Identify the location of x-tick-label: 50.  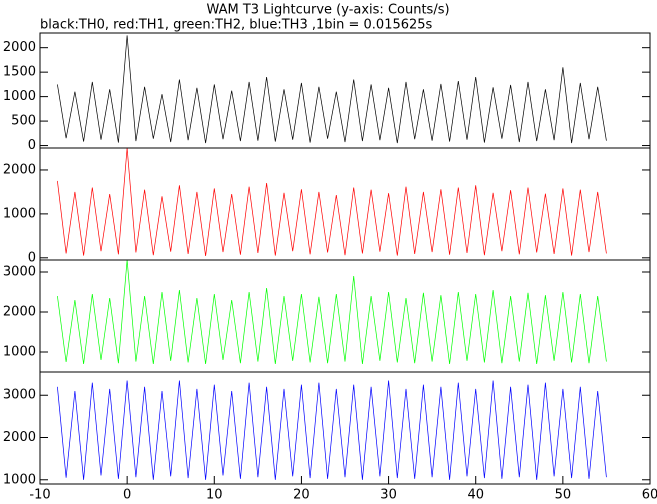
(563, 495).